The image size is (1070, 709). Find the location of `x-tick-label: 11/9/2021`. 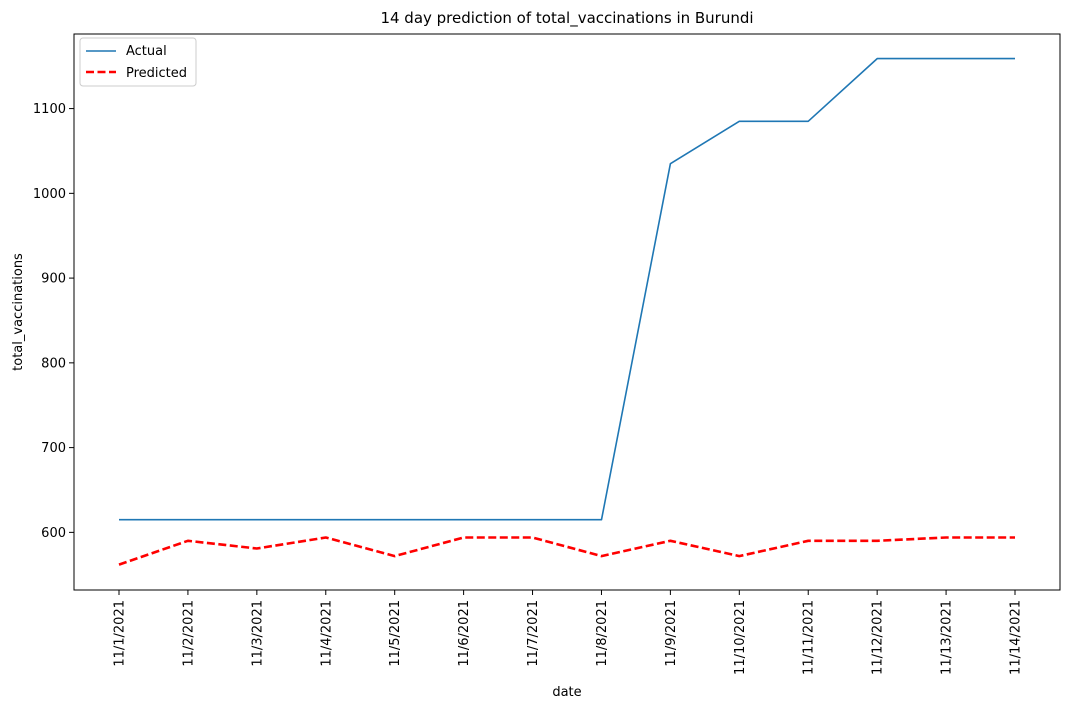

x-tick-label: 11/9/2021 is located at coordinates (671, 633).